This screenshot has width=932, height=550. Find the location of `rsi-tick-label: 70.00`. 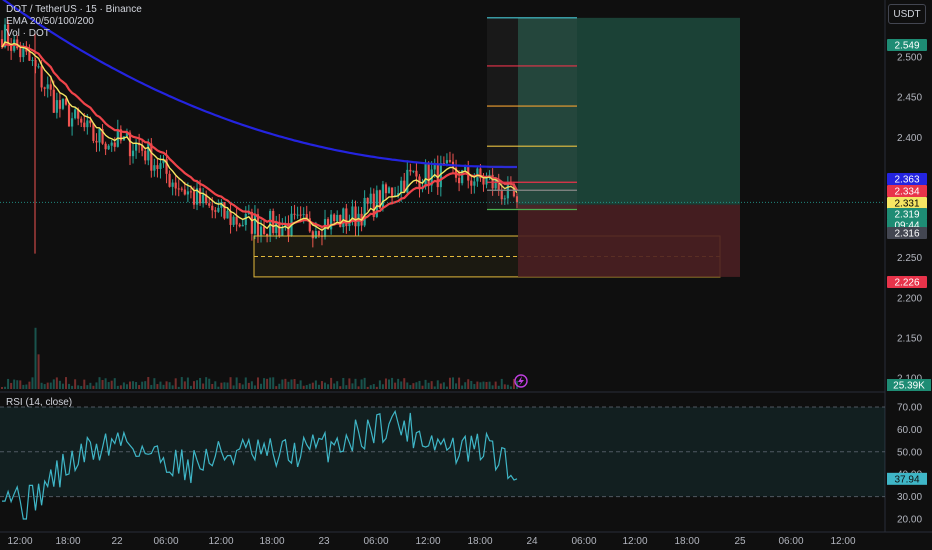

rsi-tick-label: 70.00 is located at coordinates (909, 407).